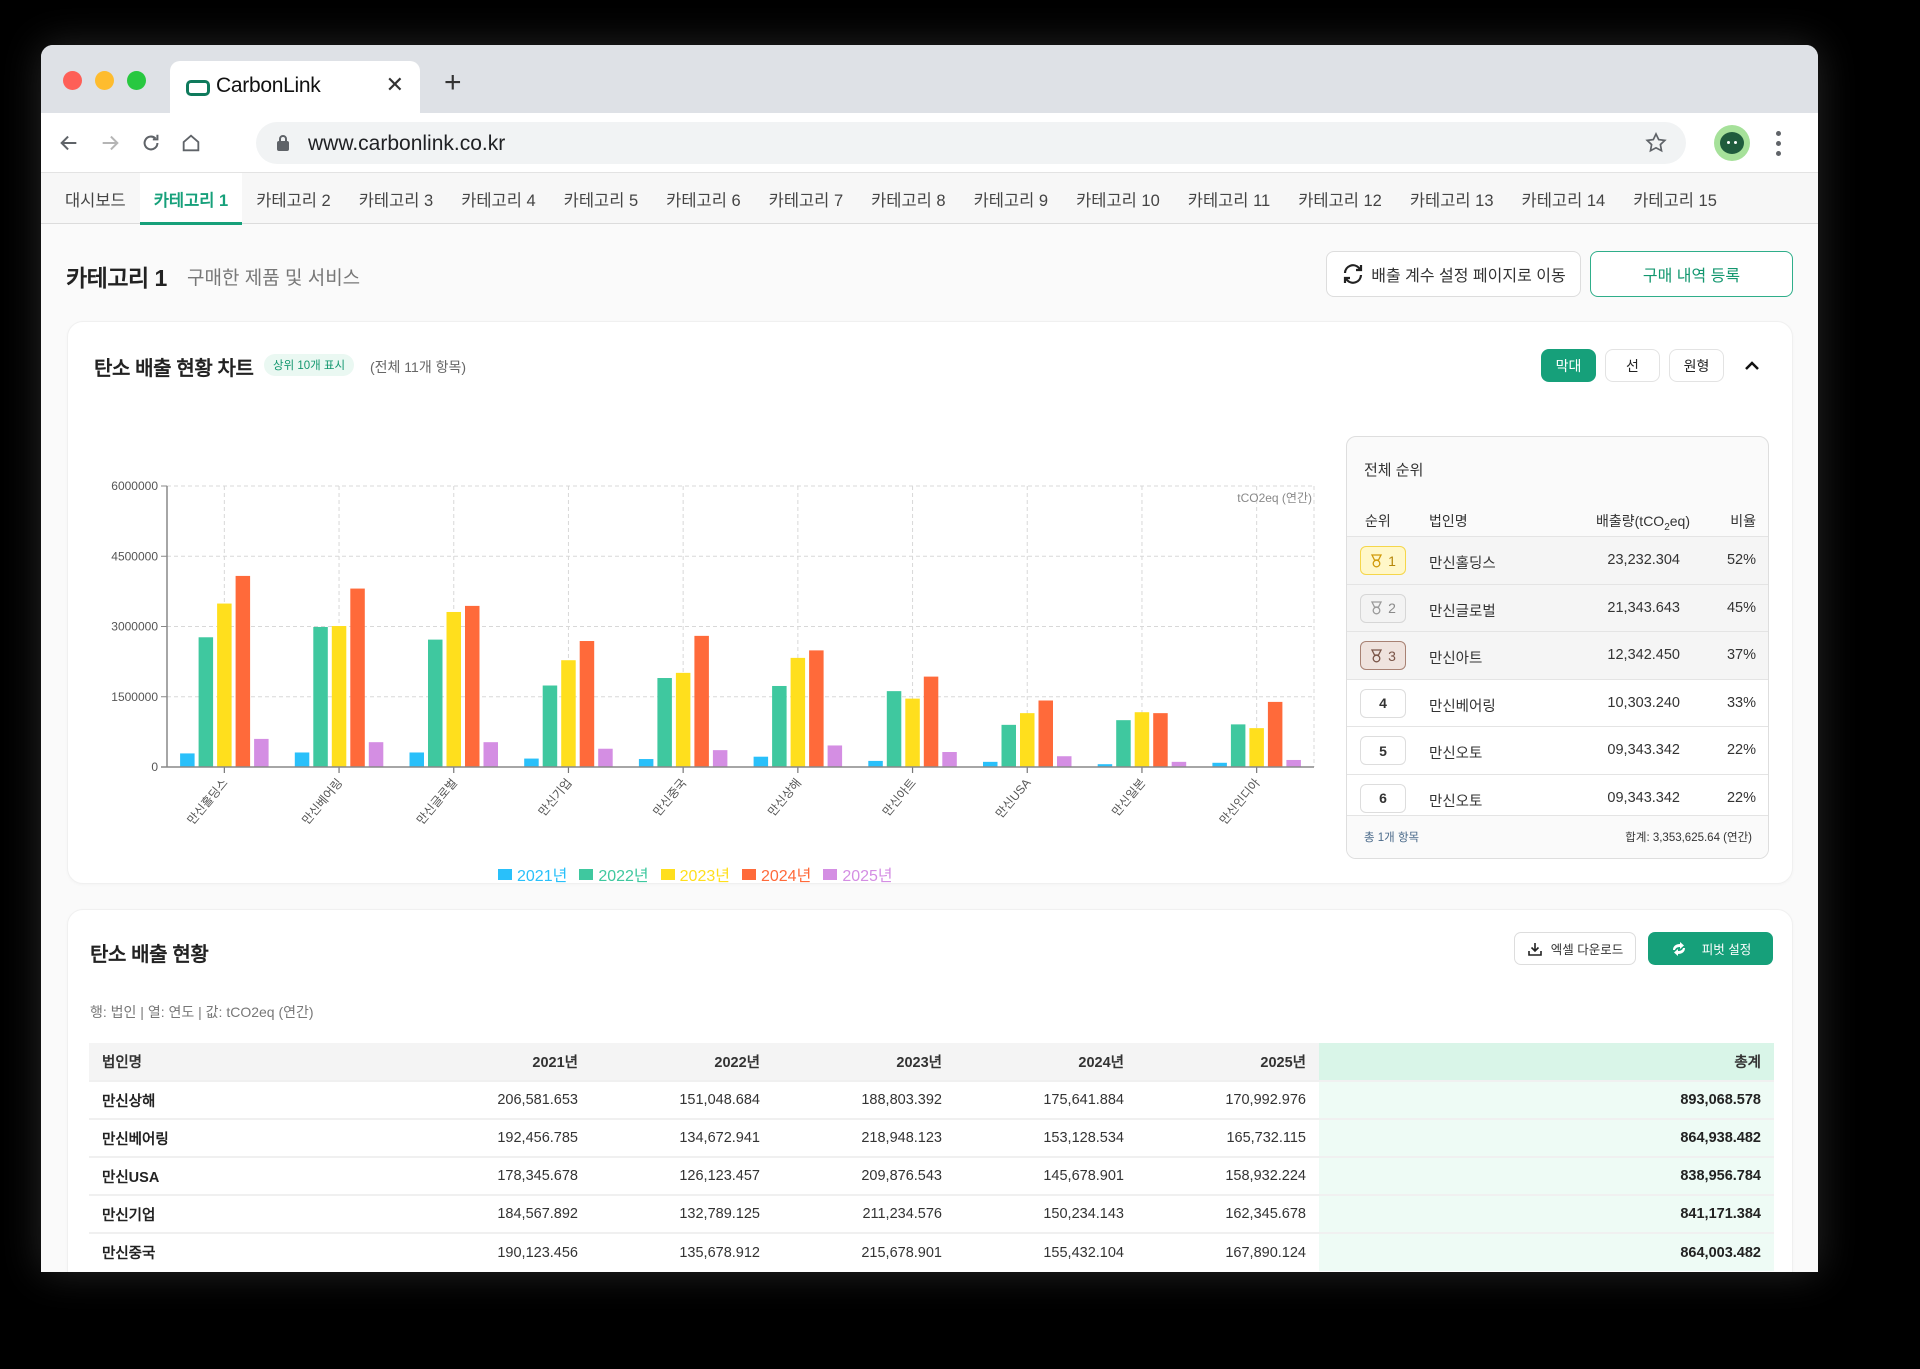 The height and width of the screenshot is (1369, 1920). What do you see at coordinates (1575, 948) in the screenshot?
I see `excel-download-button: 엑셀 다운로드` at bounding box center [1575, 948].